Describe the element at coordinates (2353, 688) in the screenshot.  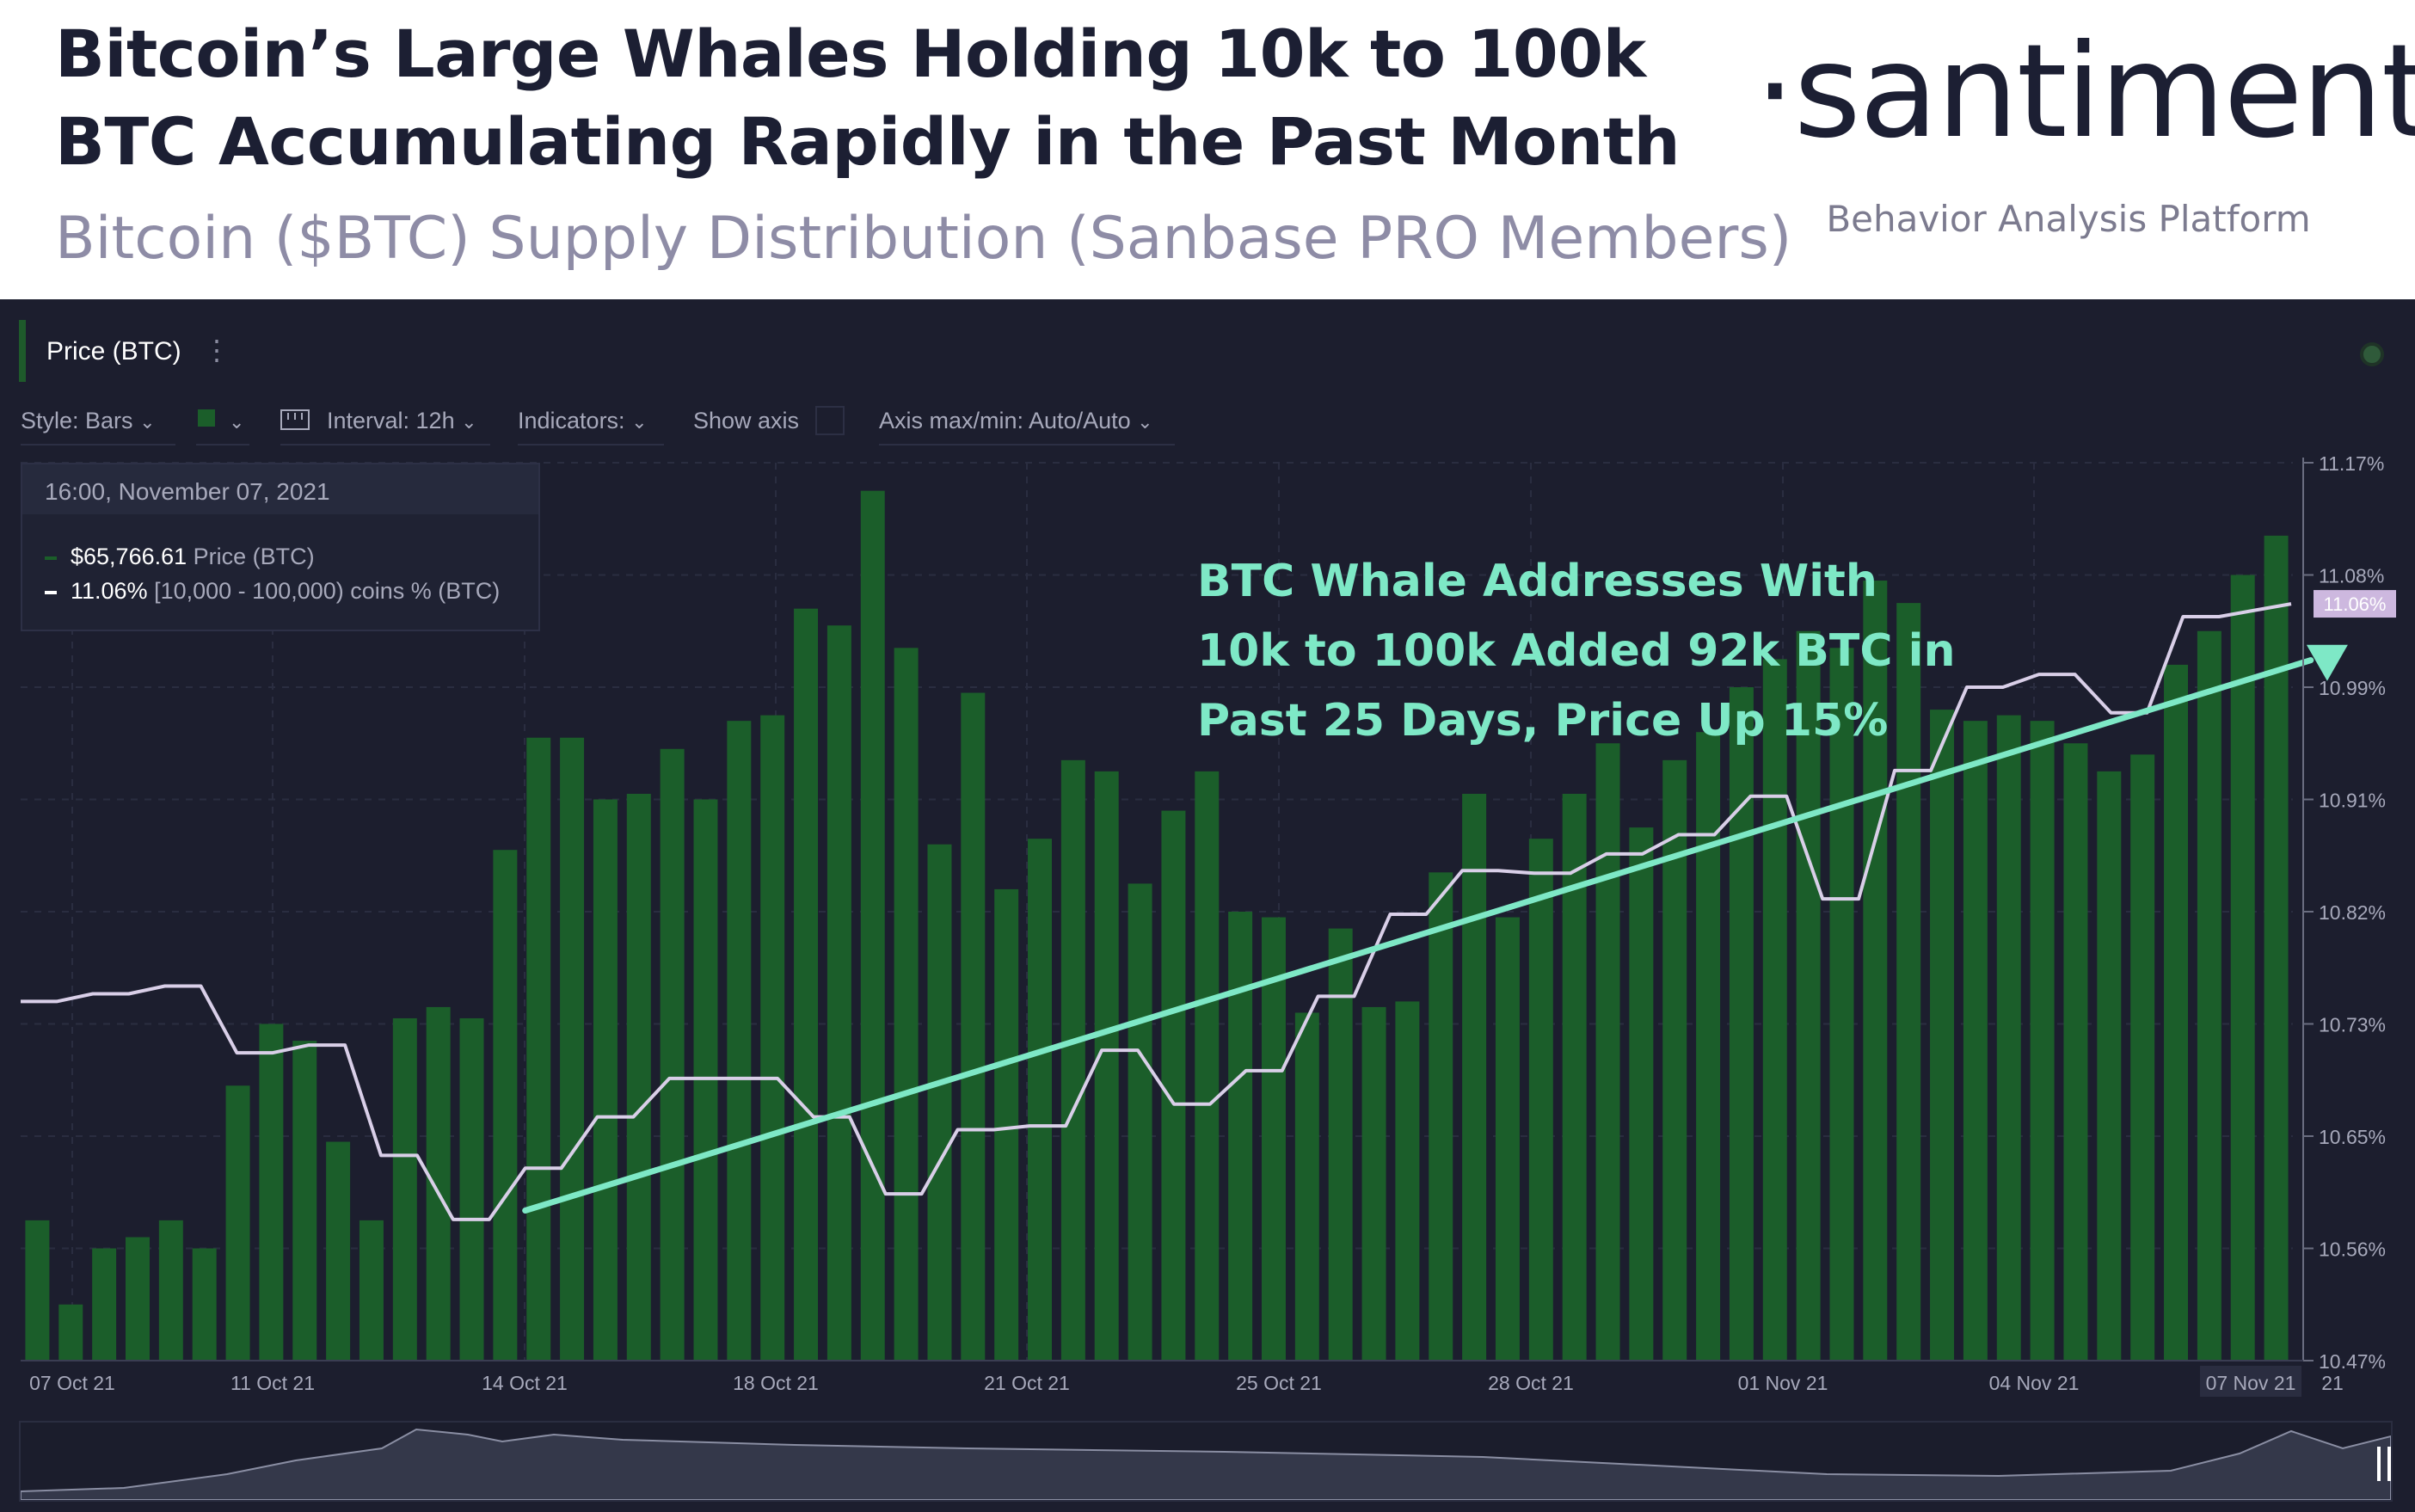
I see `y-tick-label: 10.99%` at that location.